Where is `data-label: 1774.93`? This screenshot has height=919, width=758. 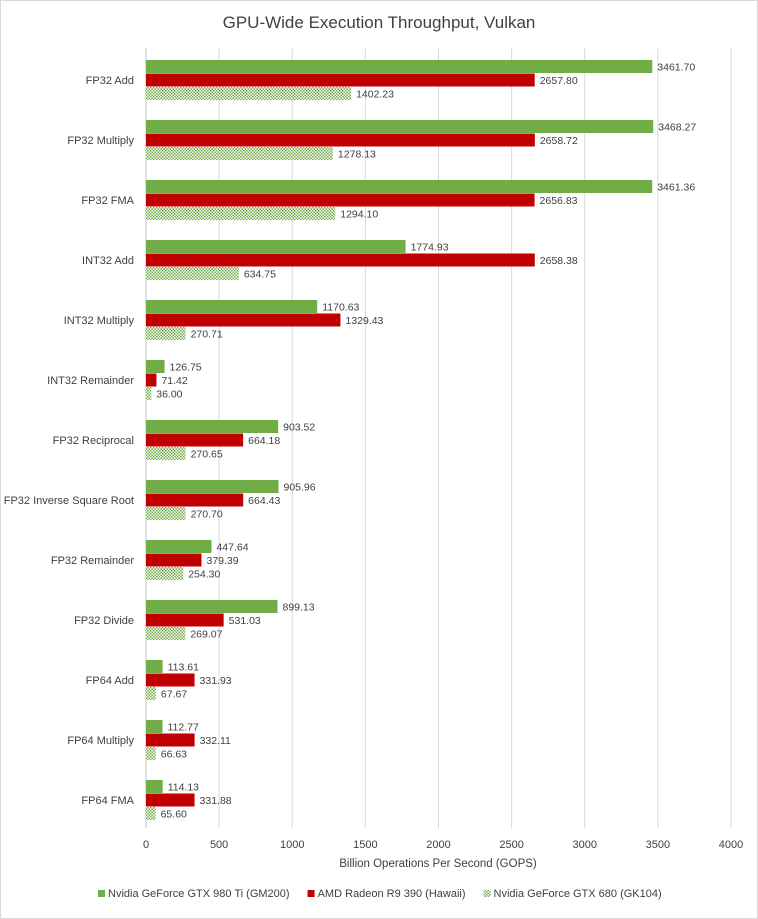 data-label: 1774.93 is located at coordinates (430, 248).